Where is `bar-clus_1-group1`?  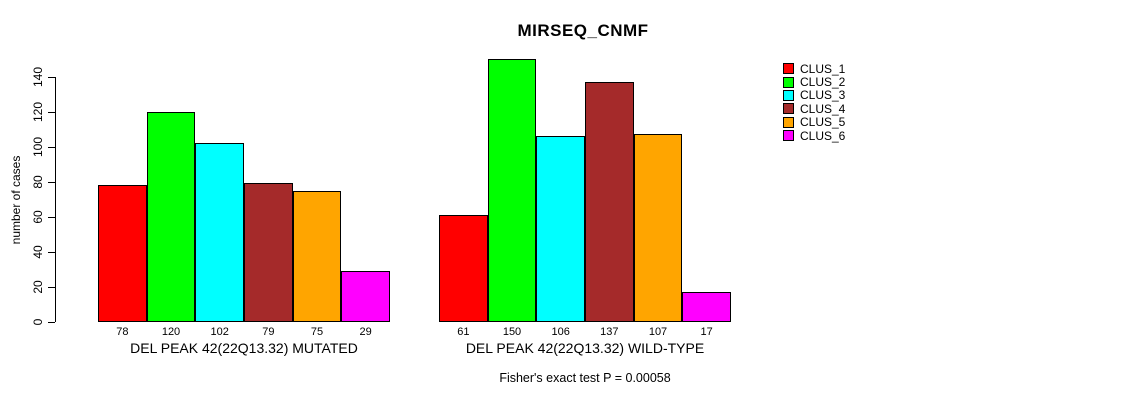 bar-clus_1-group1 is located at coordinates (122, 253).